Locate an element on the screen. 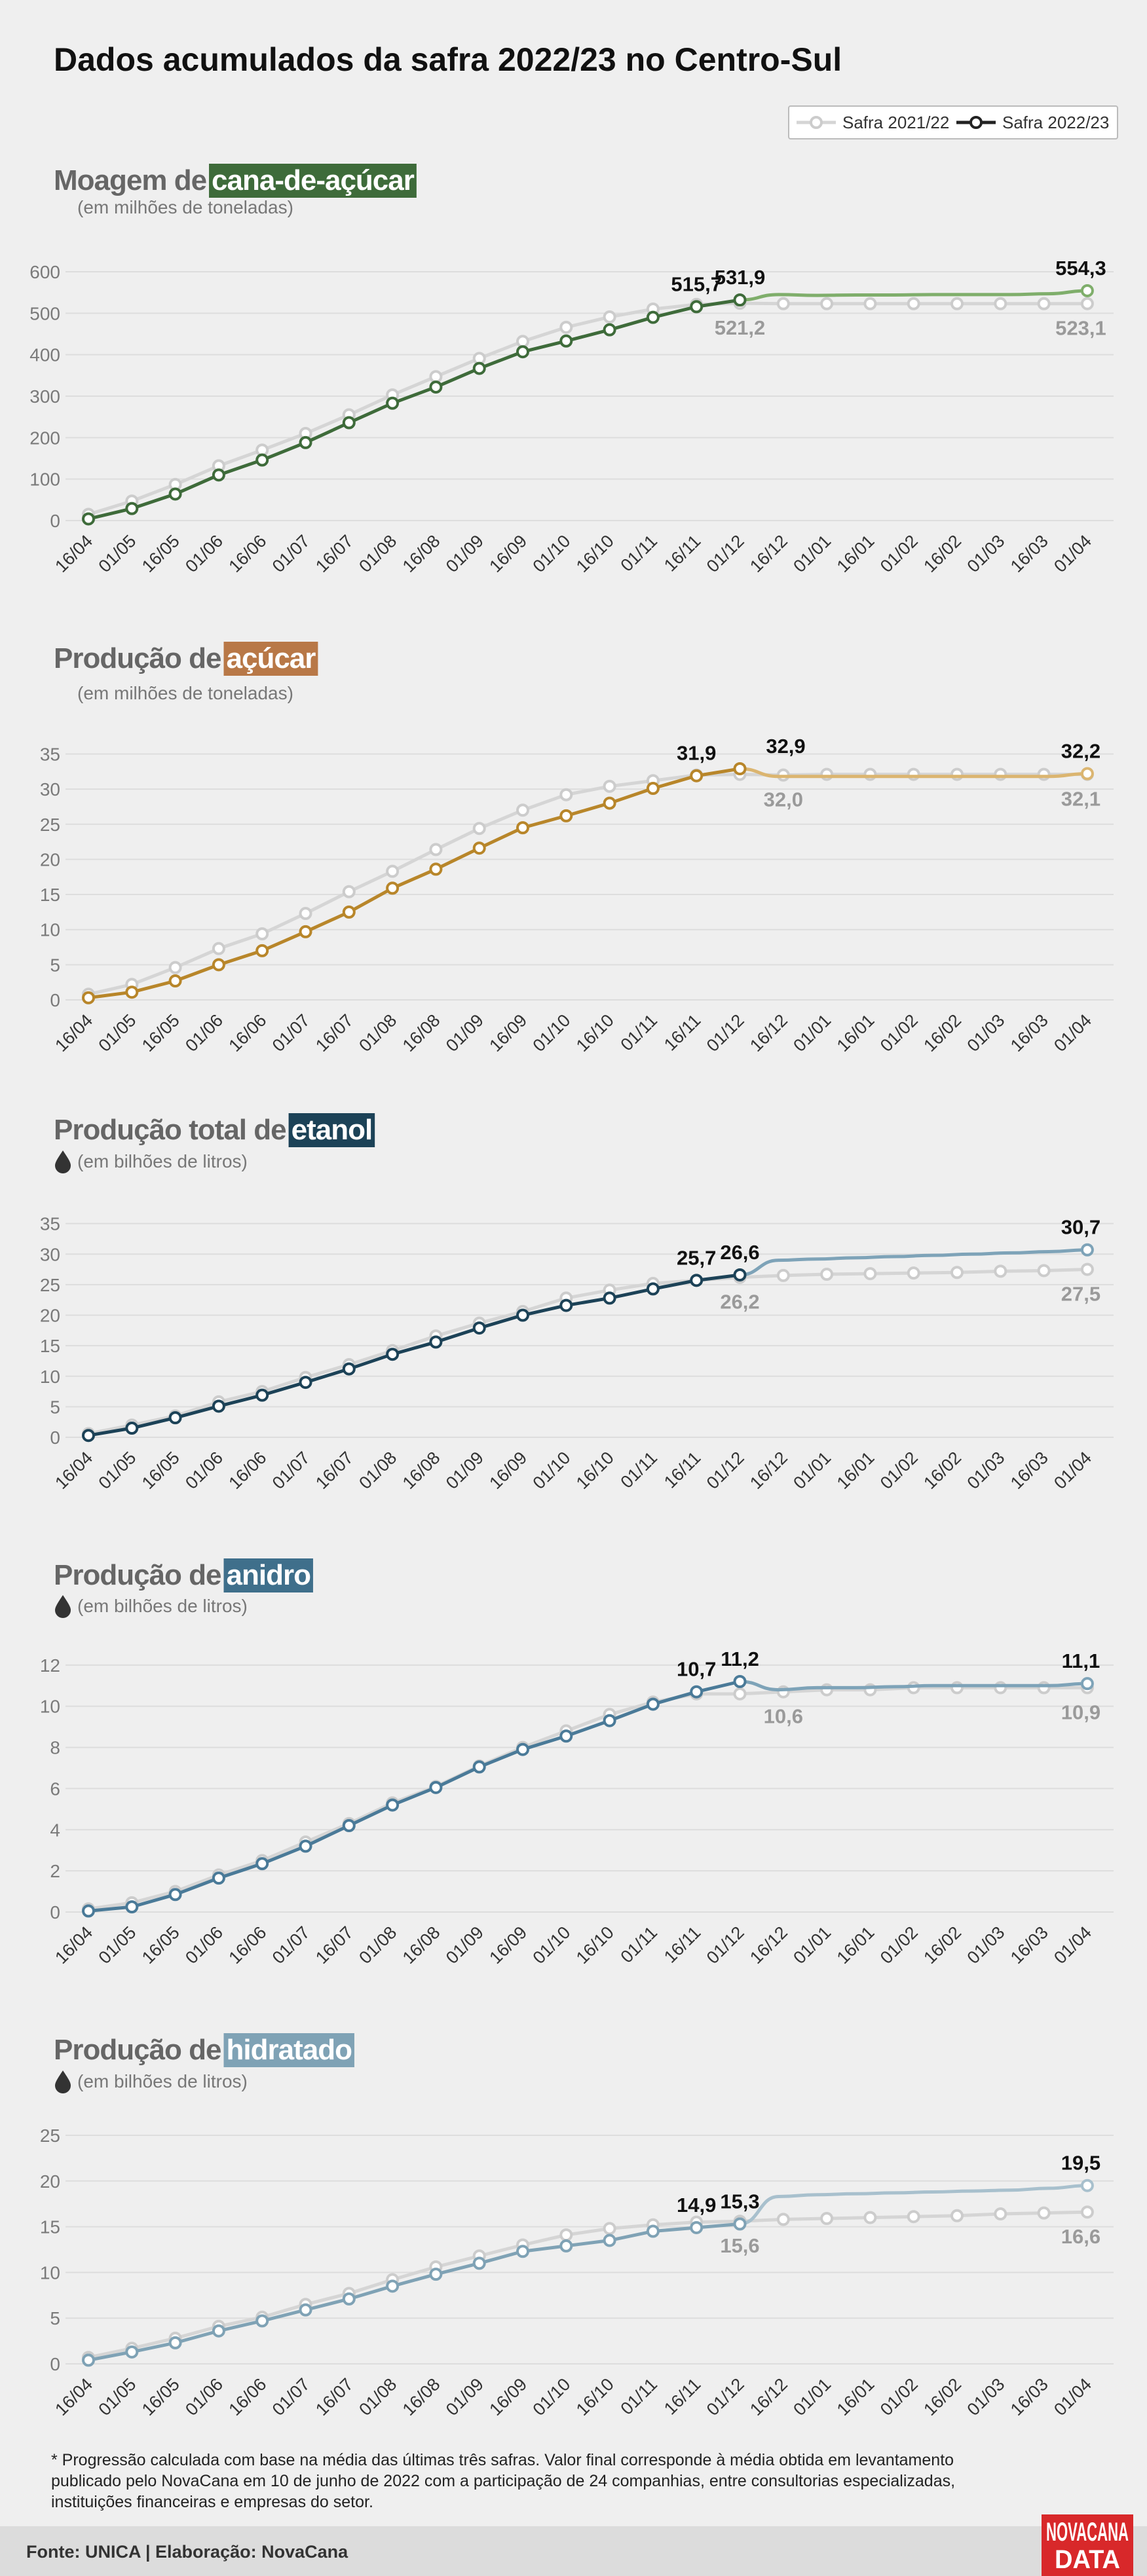  y-tick-label: 35 is located at coordinates (50, 1224).